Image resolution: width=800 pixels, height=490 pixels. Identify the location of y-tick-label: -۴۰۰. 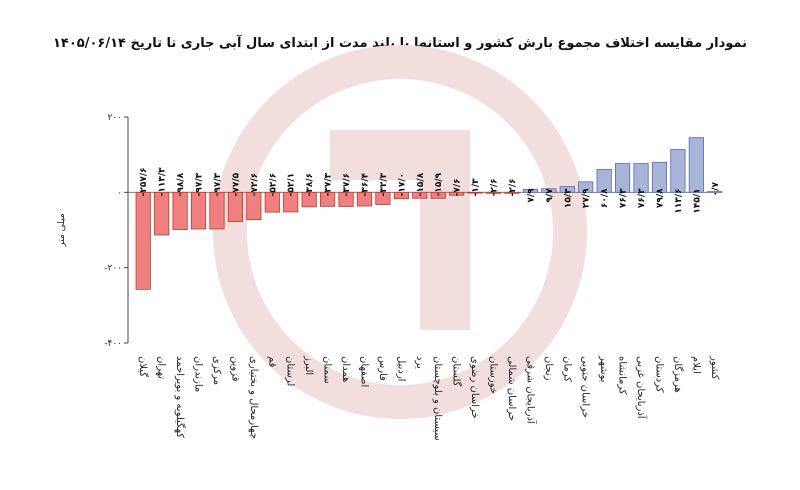
(113, 344).